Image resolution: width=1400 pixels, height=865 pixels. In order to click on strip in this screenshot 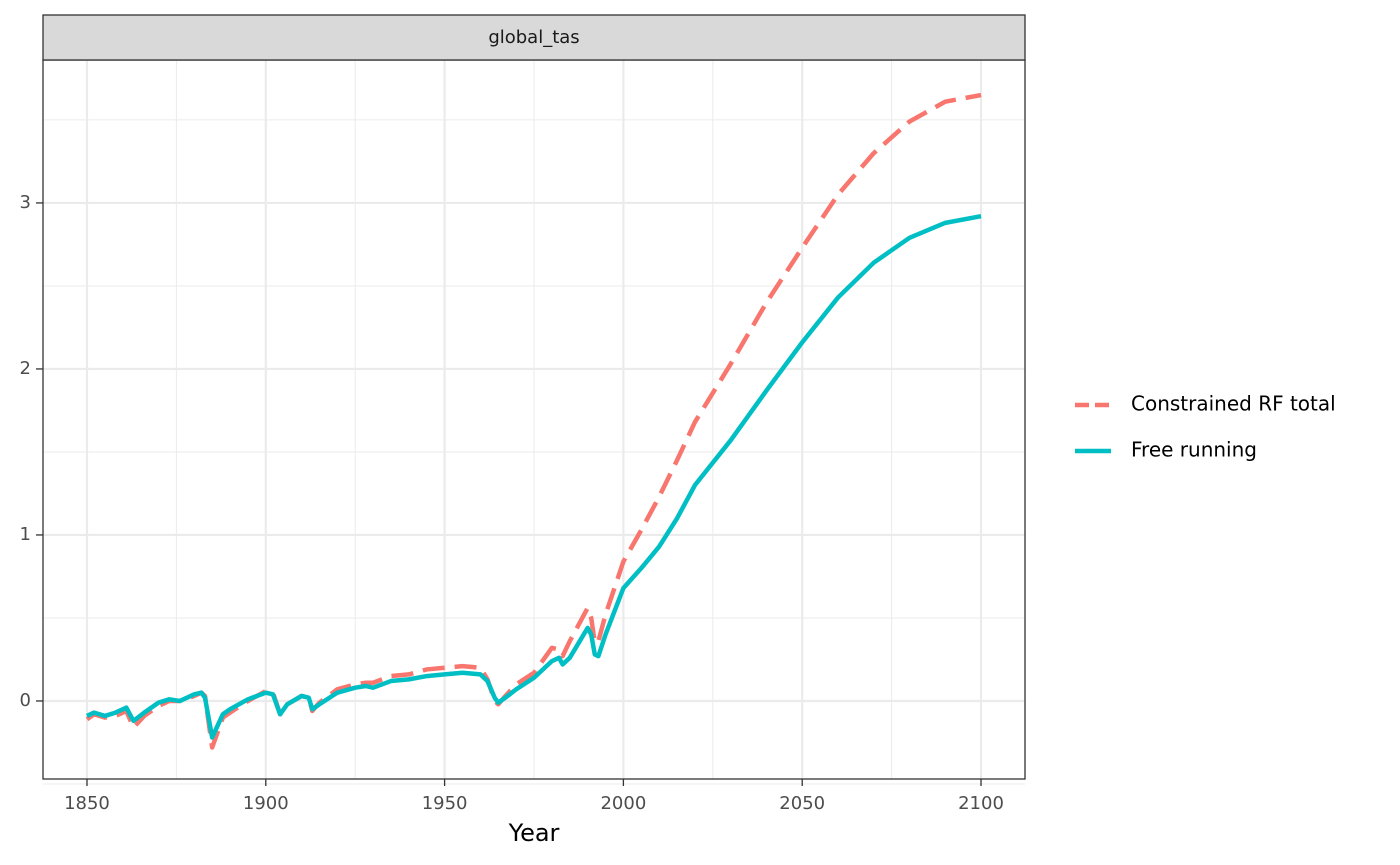, I will do `click(534, 37)`.